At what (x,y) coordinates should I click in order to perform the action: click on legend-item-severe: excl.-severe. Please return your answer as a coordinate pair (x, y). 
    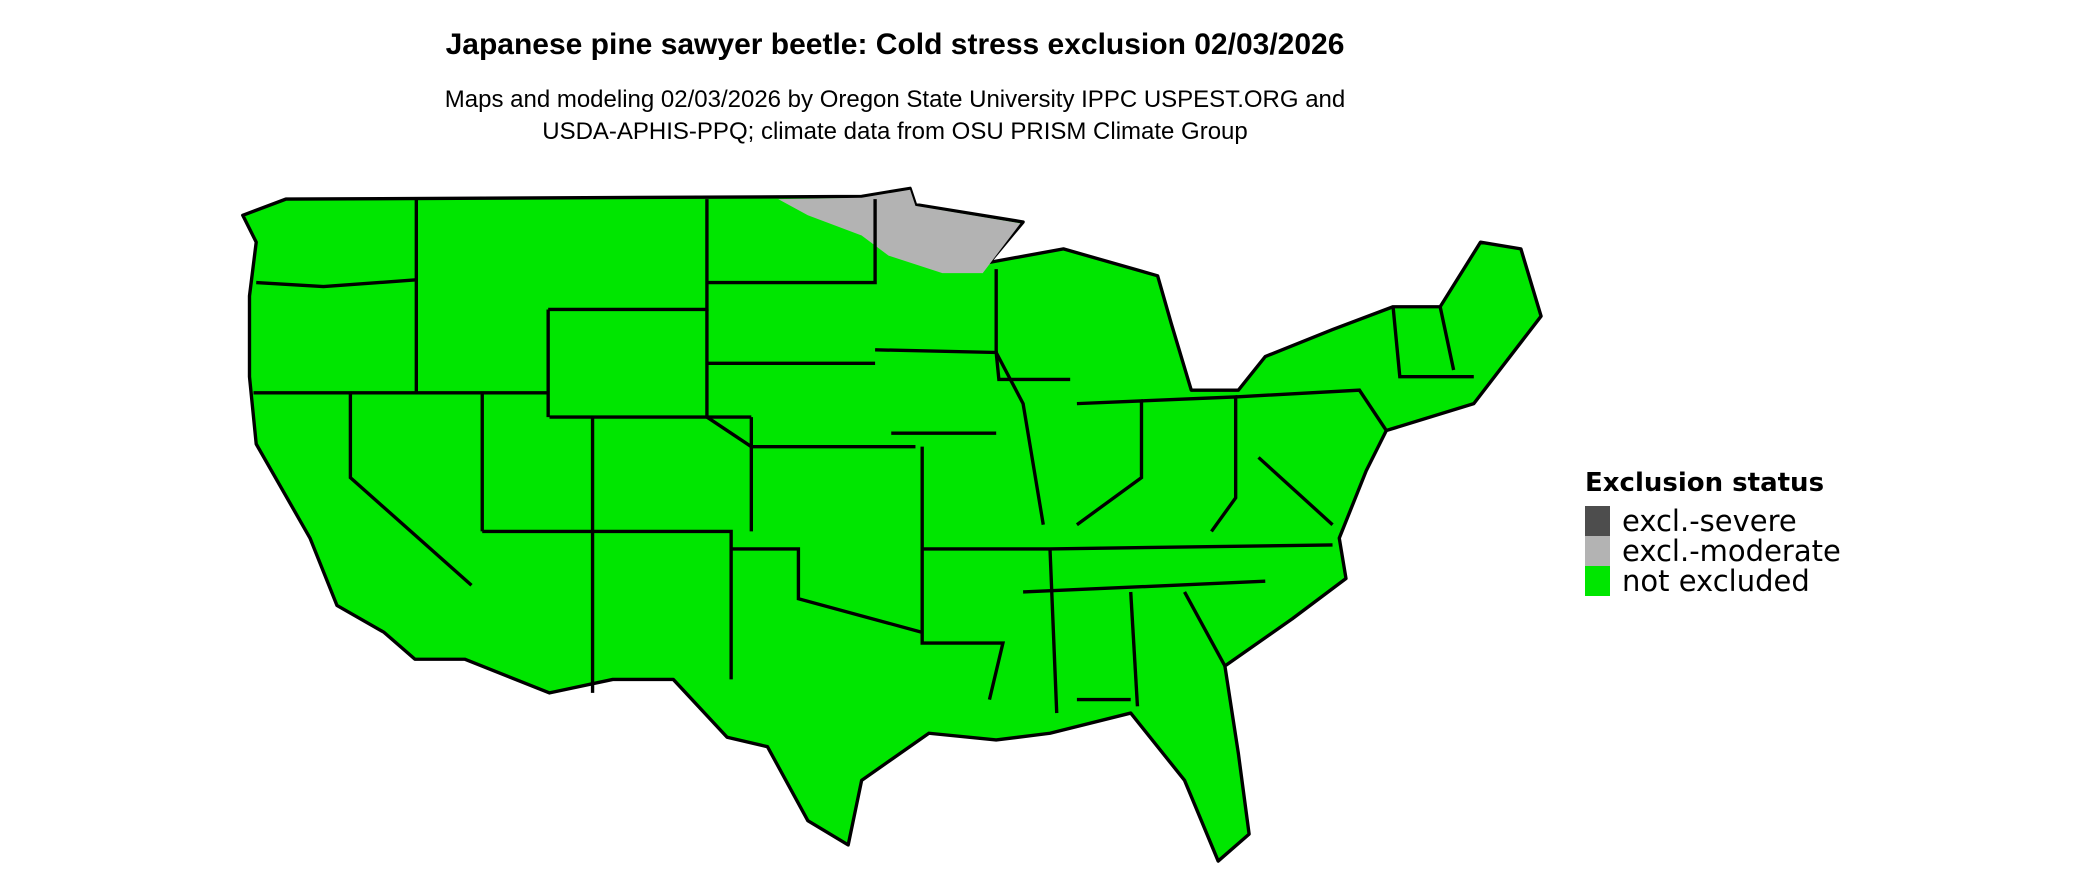
    Looking at the image, I should click on (1713, 521).